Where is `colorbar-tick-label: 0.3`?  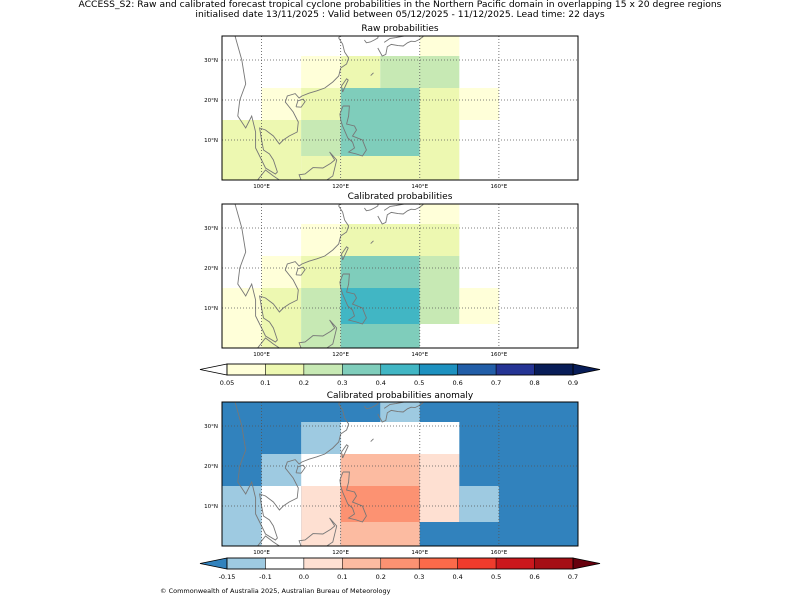
colorbar-tick-label: 0.3 is located at coordinates (342, 383).